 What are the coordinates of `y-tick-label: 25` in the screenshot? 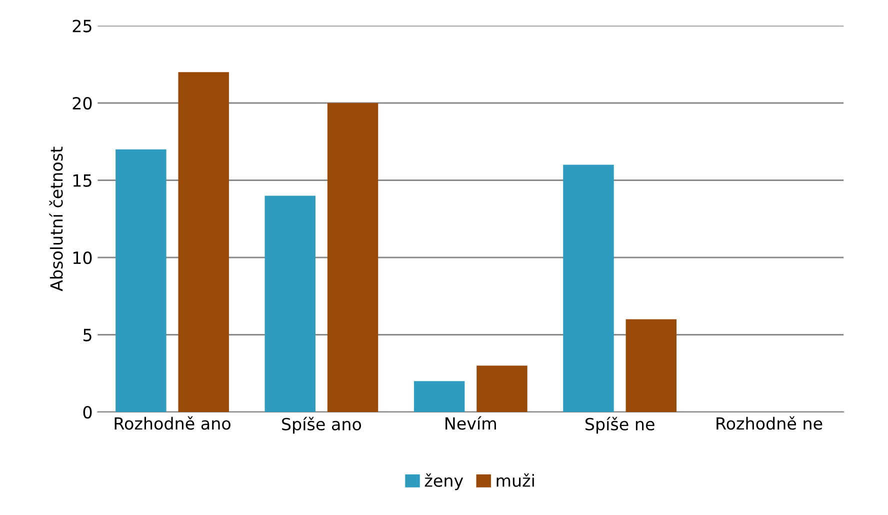 It's located at (82, 26).